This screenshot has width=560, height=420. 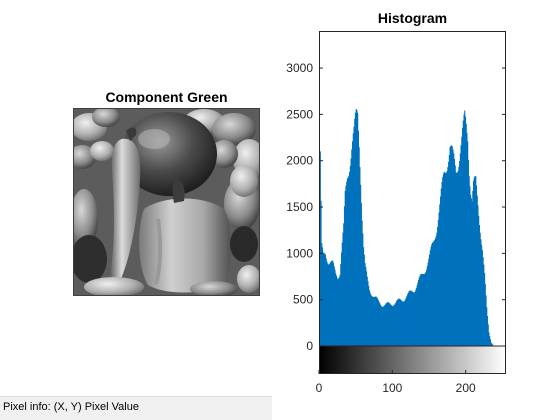 I want to click on green-component-image, so click(x=166, y=202).